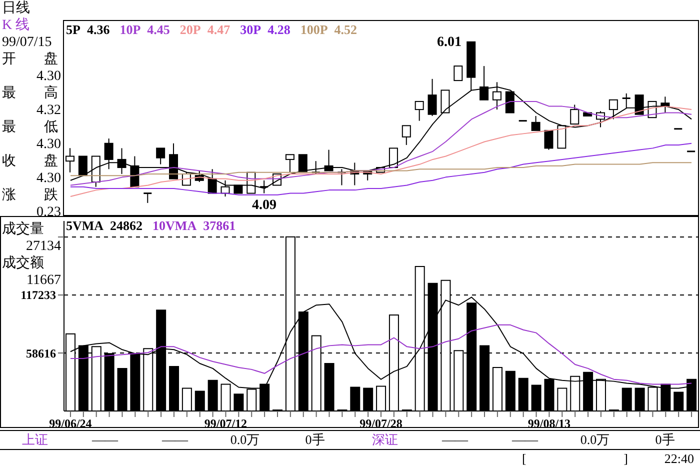 This screenshot has height=469, width=700. I want to click on text: 最 高, so click(30, 93).